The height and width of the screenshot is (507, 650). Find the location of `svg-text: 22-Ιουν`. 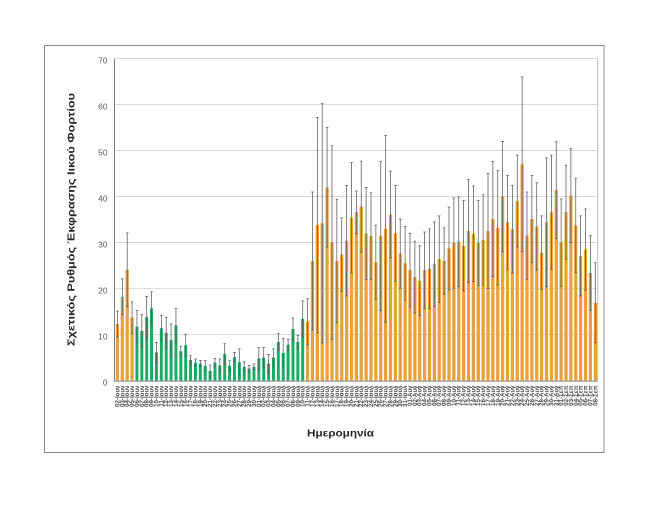

svg-text: 22-Ιουν is located at coordinates (215, 396).